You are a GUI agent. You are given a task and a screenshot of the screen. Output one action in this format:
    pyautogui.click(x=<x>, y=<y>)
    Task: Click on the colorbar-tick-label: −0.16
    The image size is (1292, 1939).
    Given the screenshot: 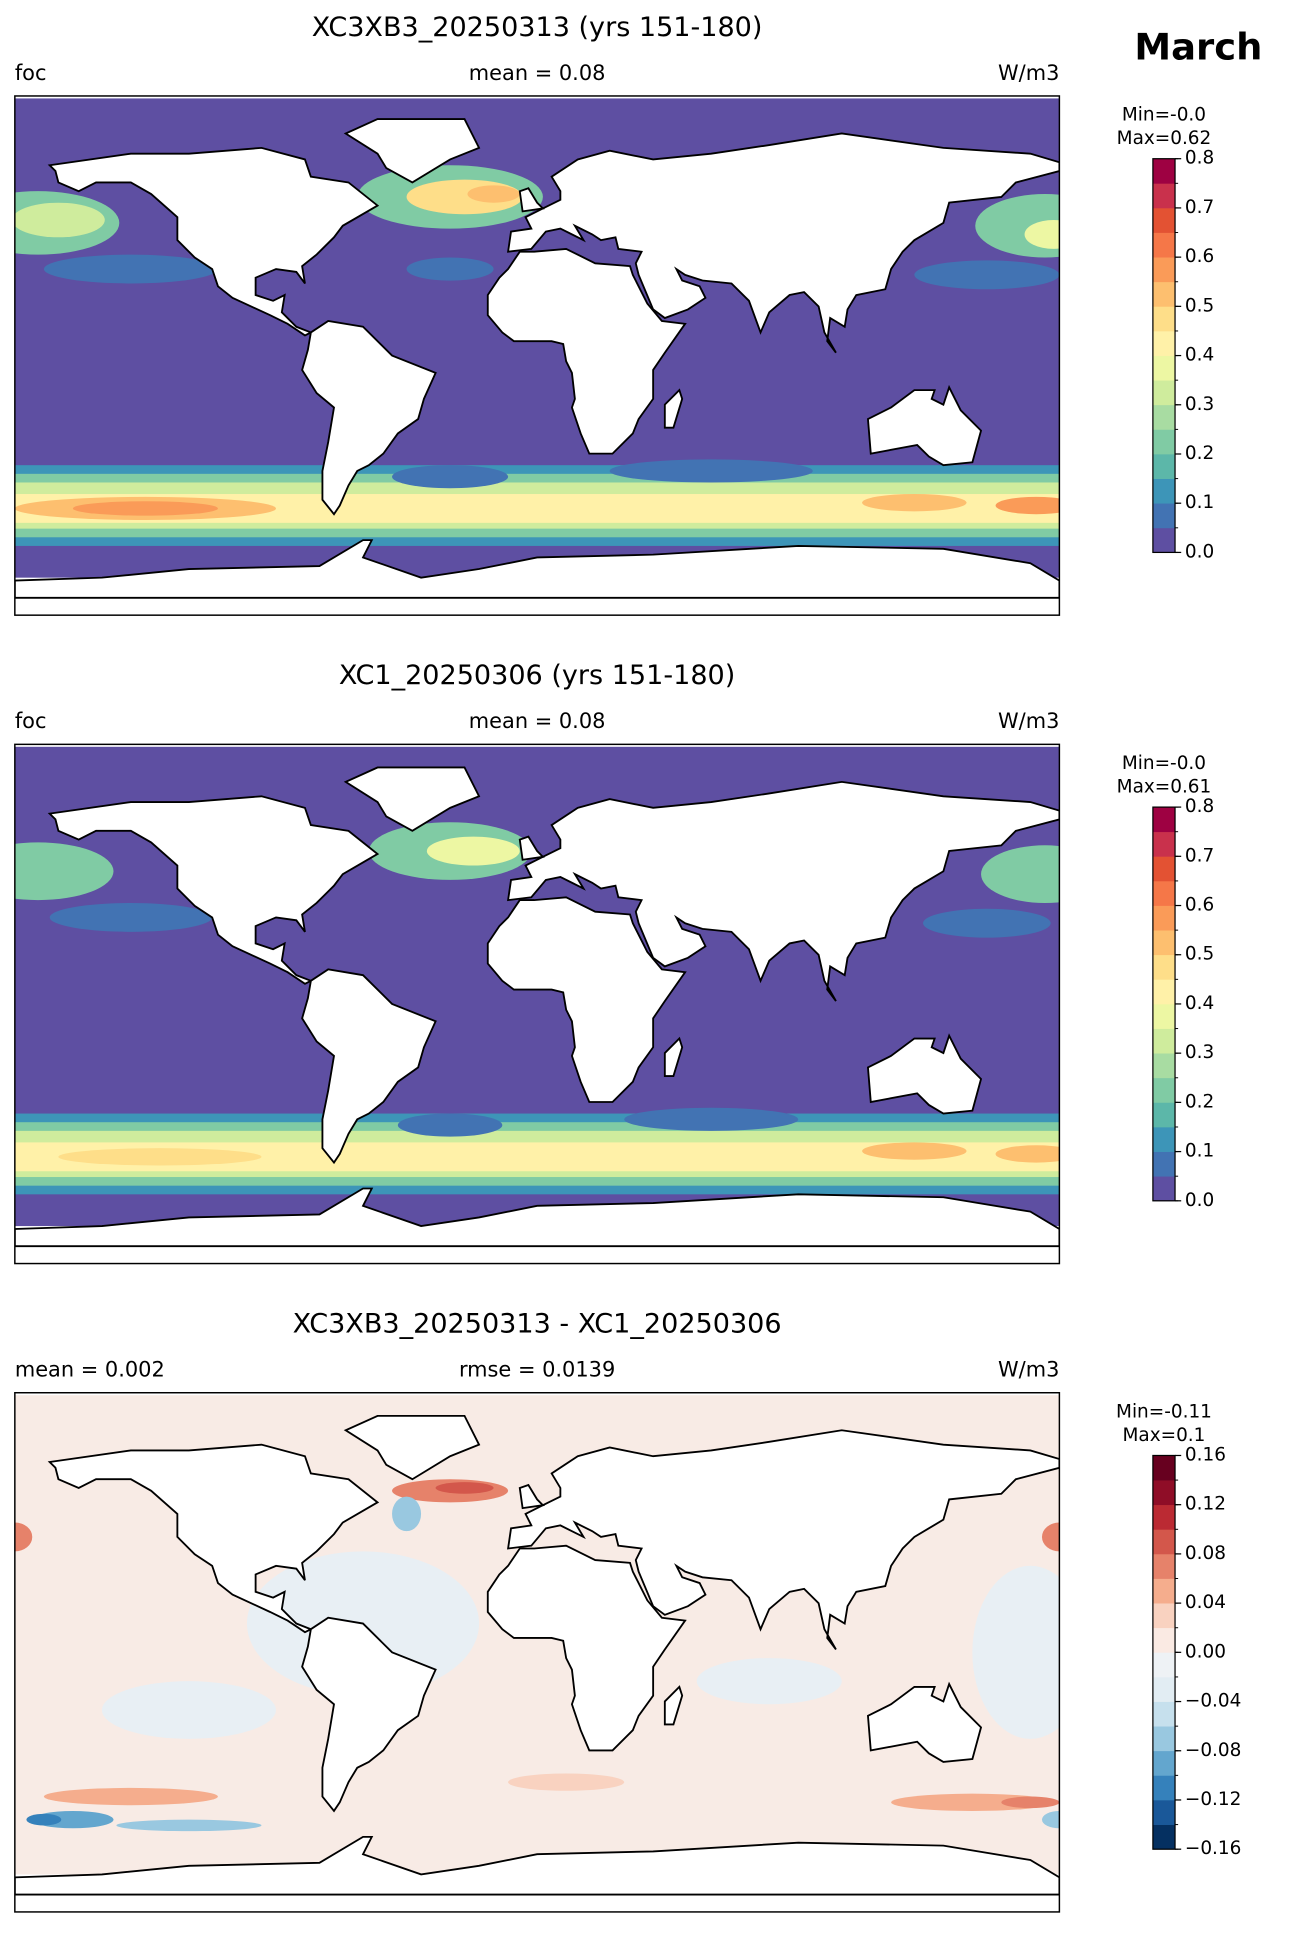 What is the action you would take?
    pyautogui.click(x=1213, y=1848)
    